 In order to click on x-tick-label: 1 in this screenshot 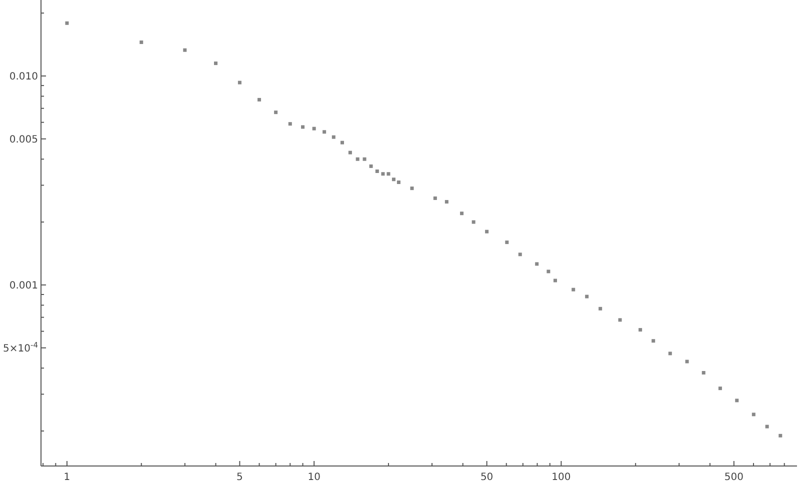, I will do `click(67, 477)`.